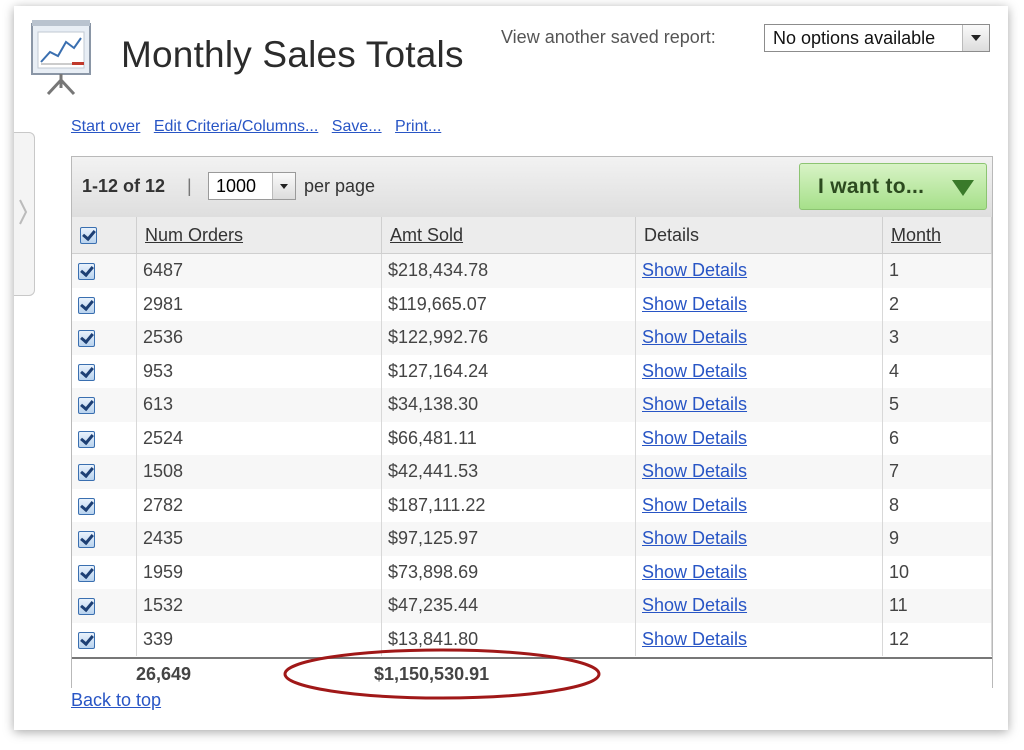 The image size is (1024, 750). I want to click on table-row: 613 $34,138.30 Show Details 5, so click(532, 405).